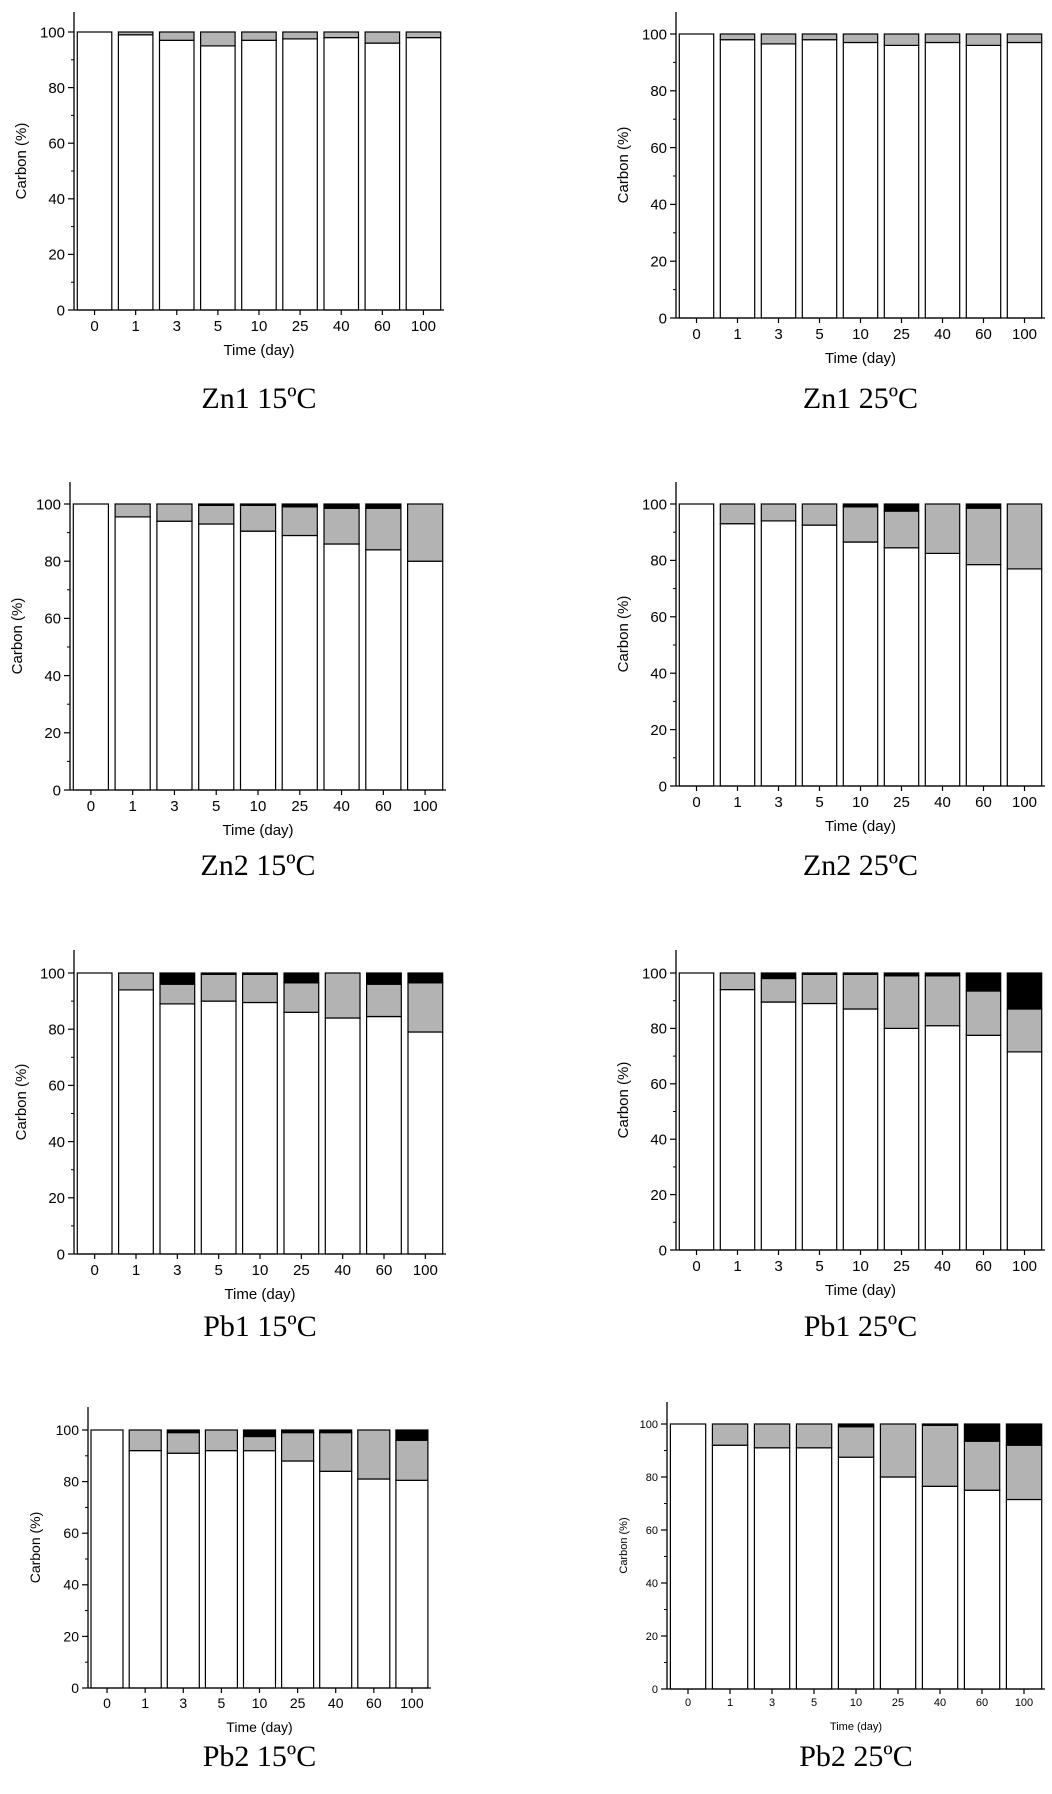 This screenshot has height=1794, width=1052. What do you see at coordinates (860, 1326) in the screenshot?
I see `panel-caption: Pb1 25ºC` at bounding box center [860, 1326].